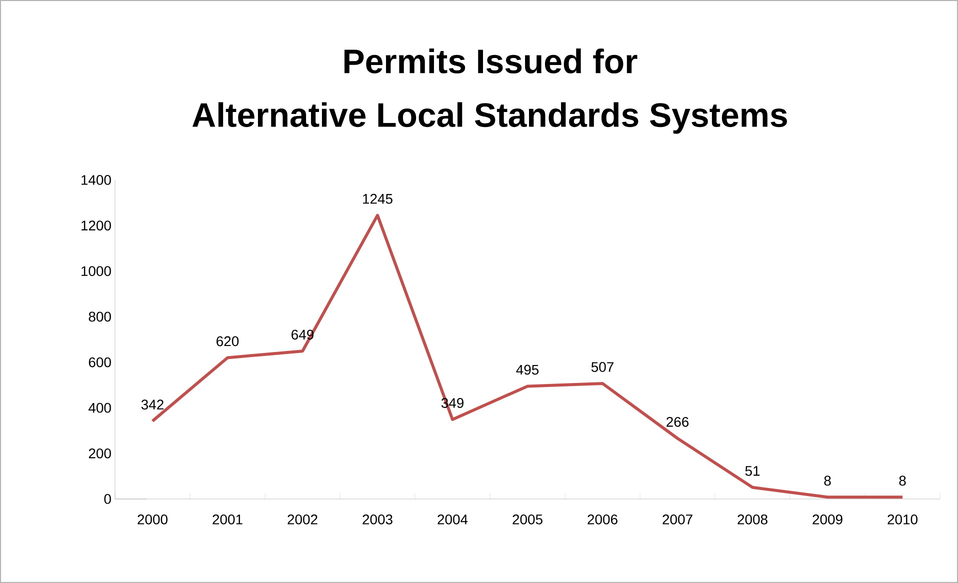 The image size is (958, 583). What do you see at coordinates (96, 271) in the screenshot?
I see `y-tick-label: 1000` at bounding box center [96, 271].